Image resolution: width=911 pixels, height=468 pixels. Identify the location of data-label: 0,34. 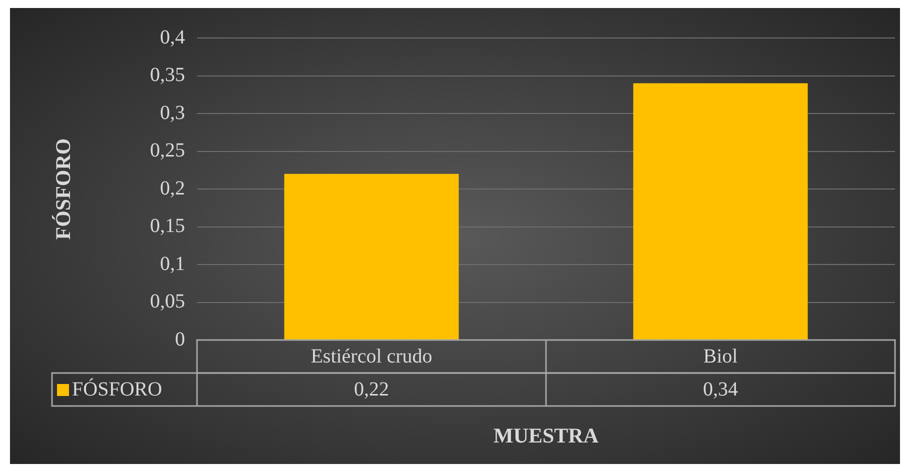
(720, 389).